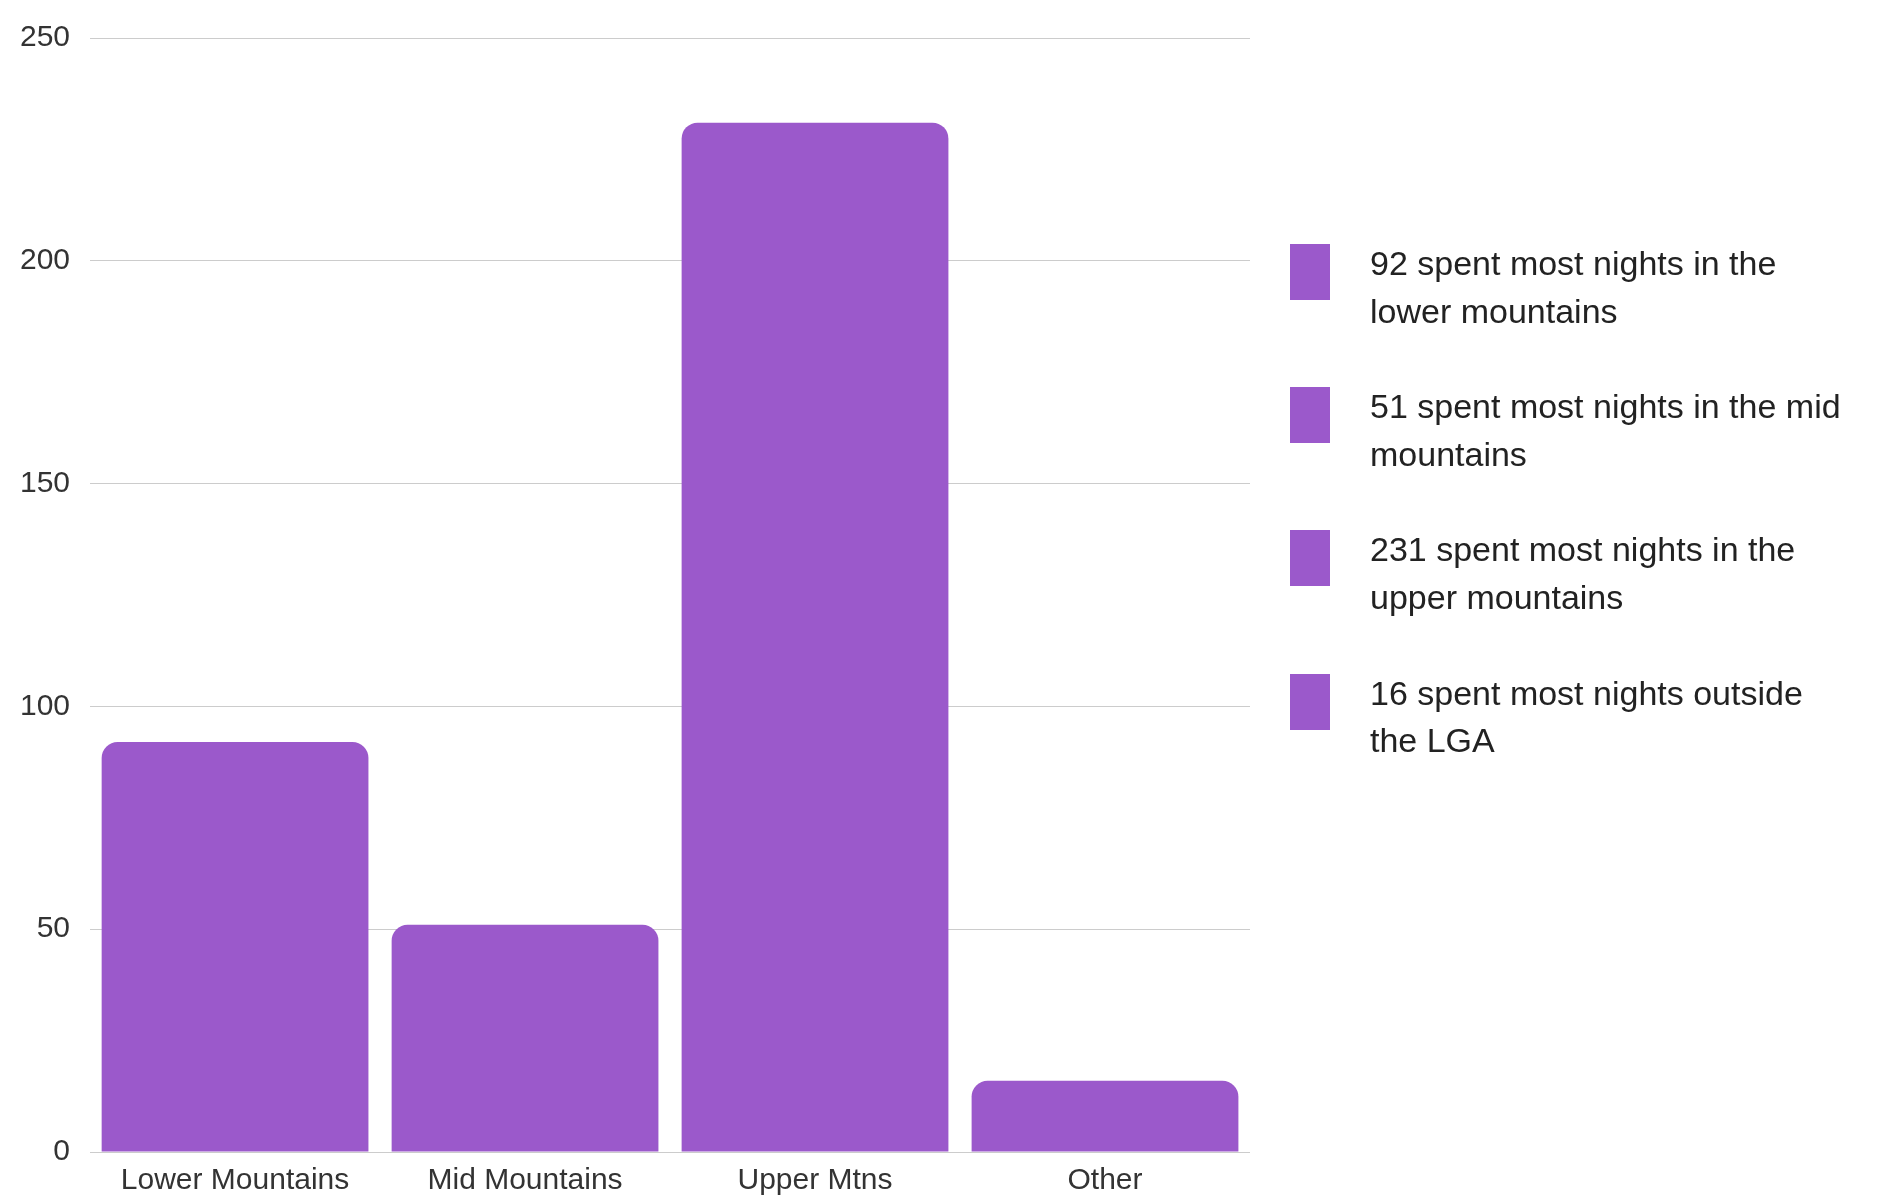 Image resolution: width=1898 pixels, height=1202 pixels. Describe the element at coordinates (62, 1150) in the screenshot. I see `y-tick-label: 0` at that location.